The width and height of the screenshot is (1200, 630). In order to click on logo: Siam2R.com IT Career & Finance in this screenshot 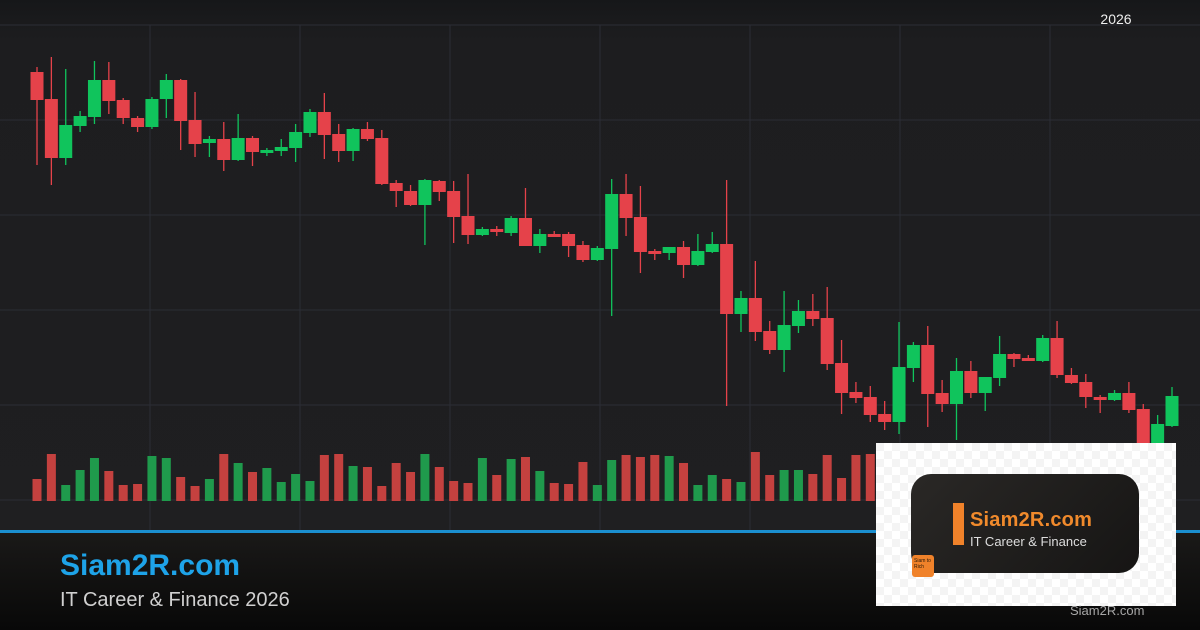, I will do `click(1025, 523)`.